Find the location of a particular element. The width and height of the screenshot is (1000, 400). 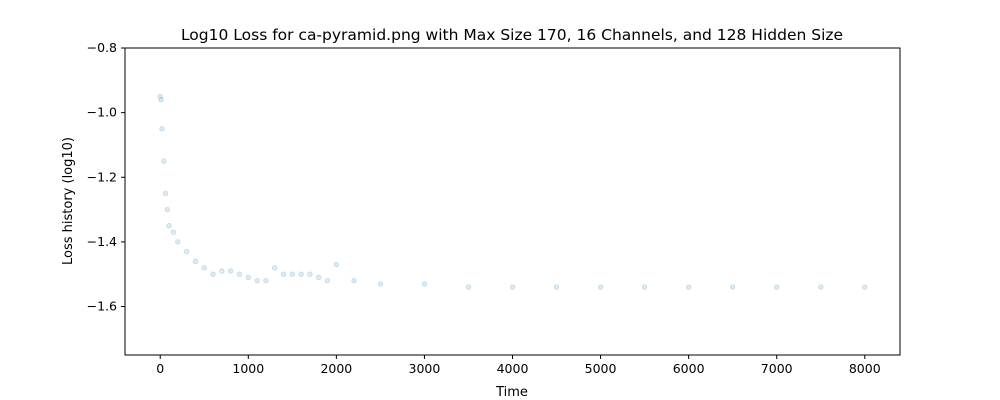

x-tick-label: 7000 is located at coordinates (777, 368).